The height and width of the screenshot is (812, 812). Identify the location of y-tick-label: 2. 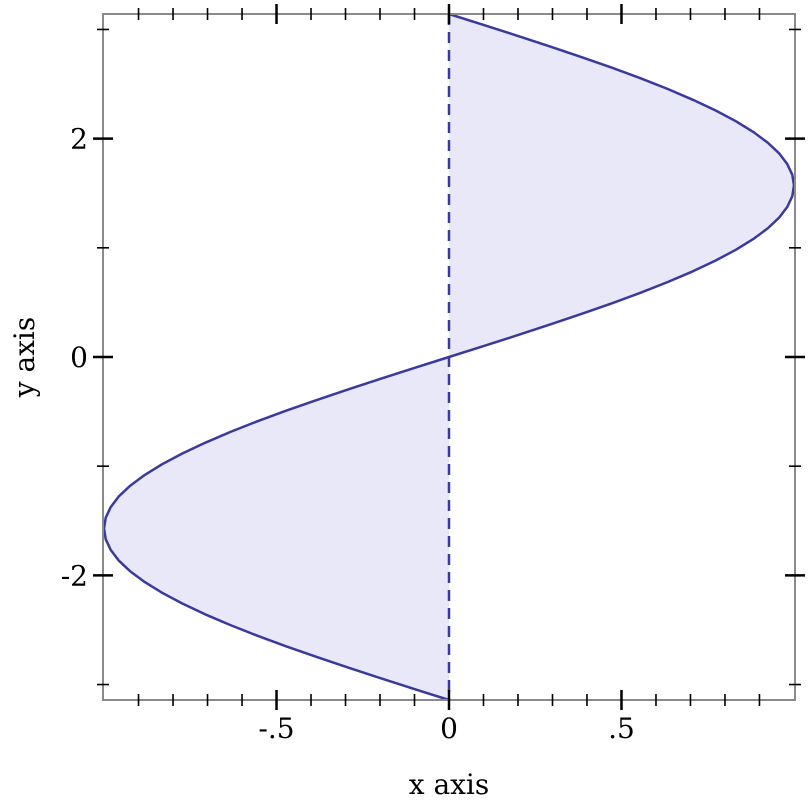
(79, 139).